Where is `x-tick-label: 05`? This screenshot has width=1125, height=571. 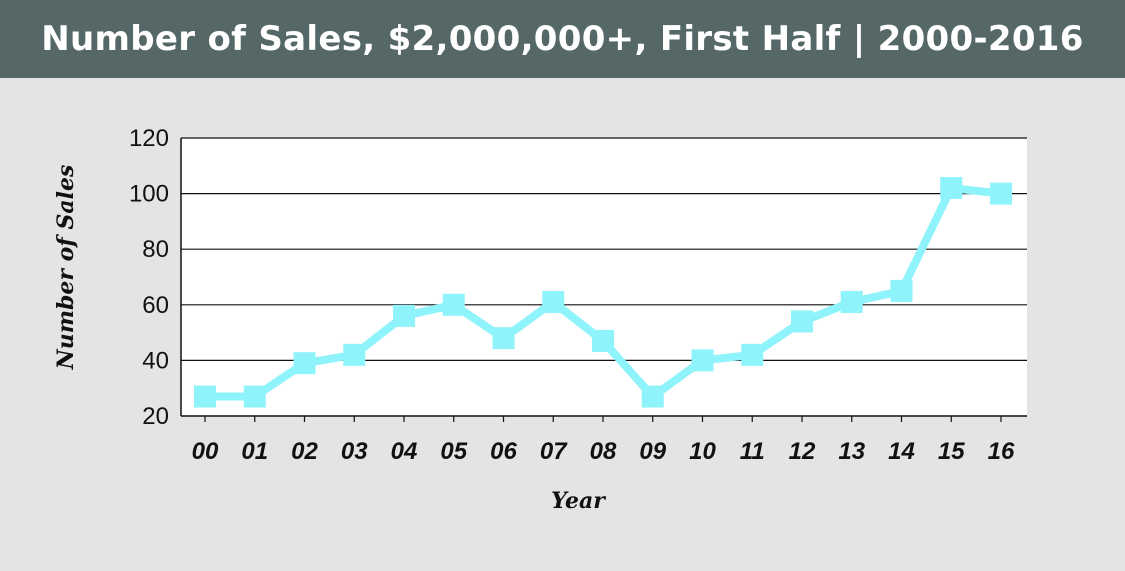
x-tick-label: 05 is located at coordinates (453, 451).